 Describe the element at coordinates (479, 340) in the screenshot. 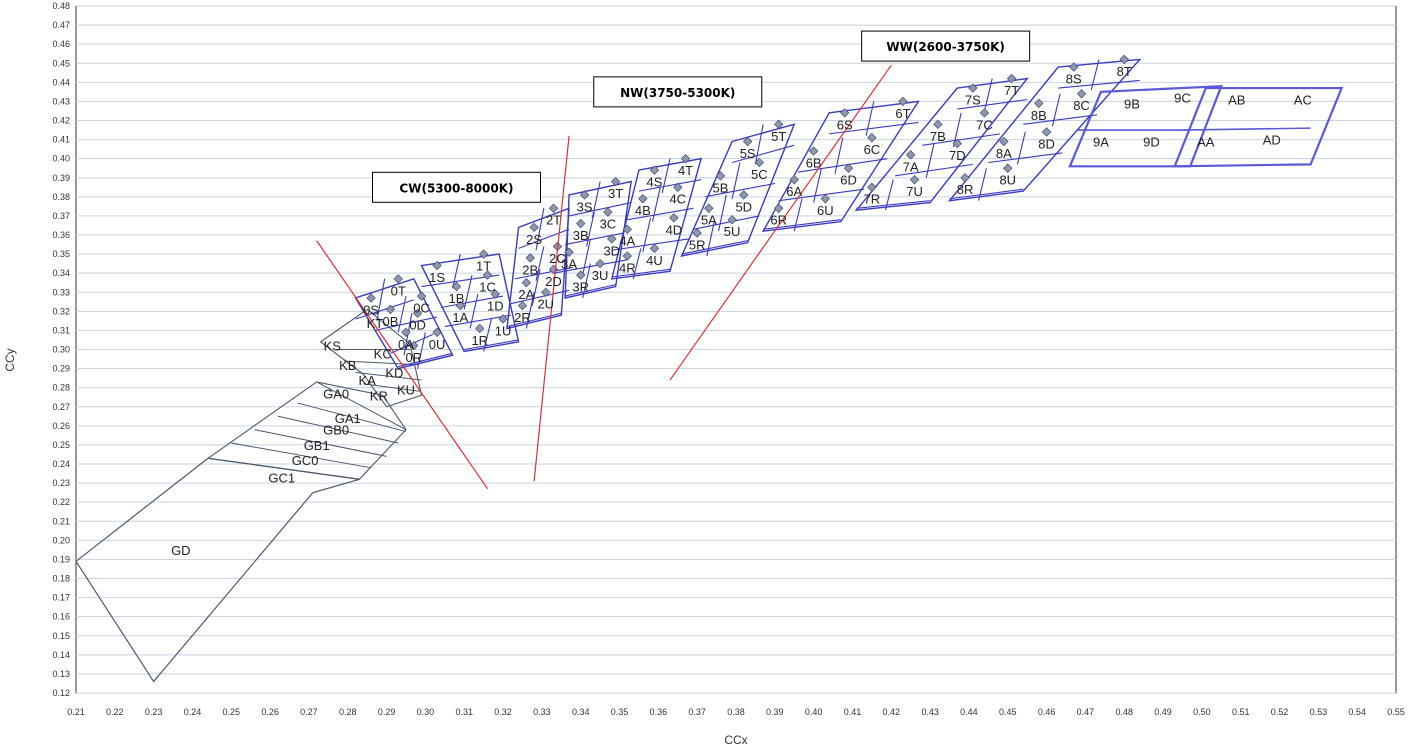

I see `bin-label: 1R` at that location.